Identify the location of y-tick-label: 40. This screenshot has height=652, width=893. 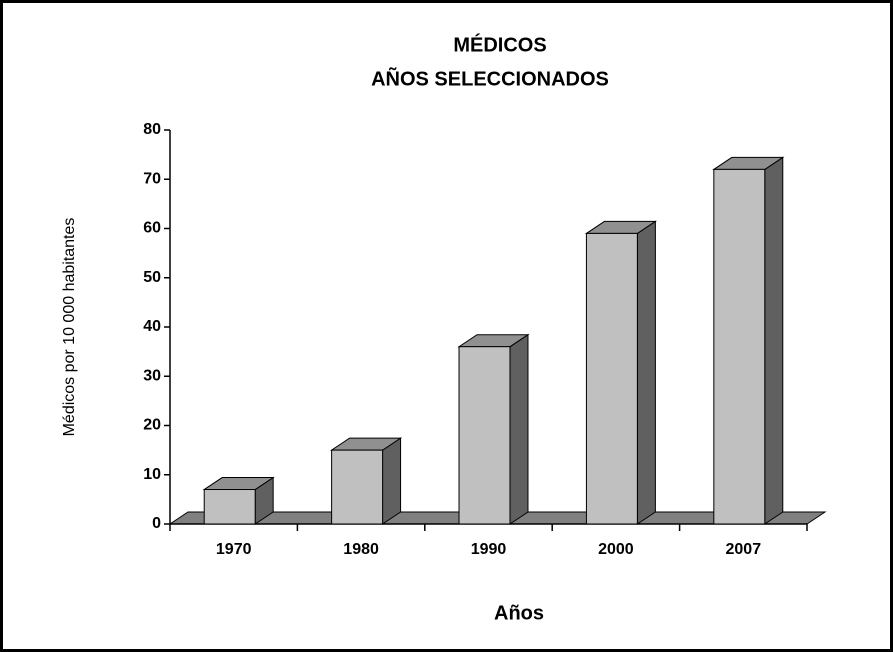
(152, 326).